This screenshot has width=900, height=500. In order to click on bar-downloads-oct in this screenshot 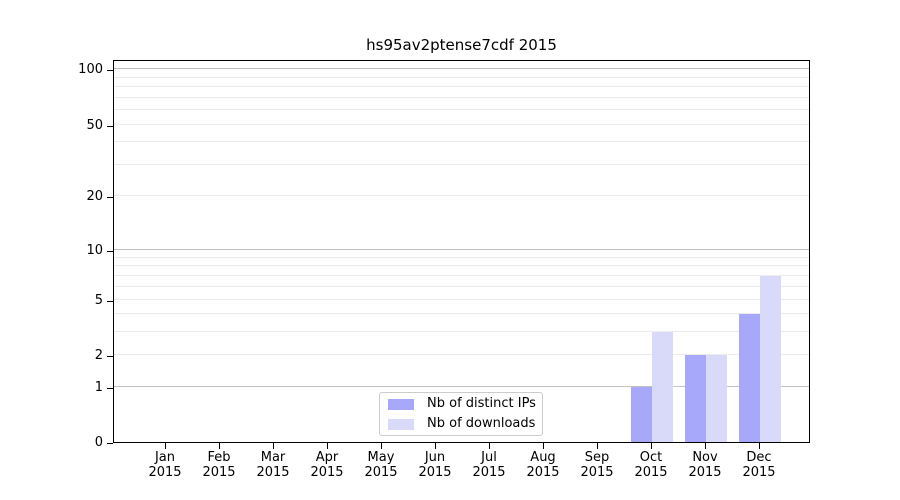, I will do `click(662, 387)`.